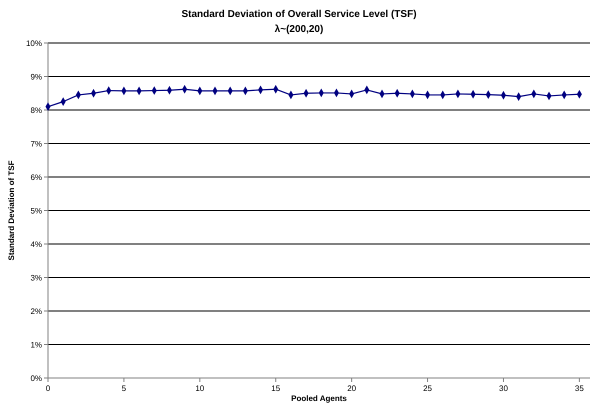 The image size is (598, 405). What do you see at coordinates (36, 345) in the screenshot?
I see `y-tick-label: 1%` at bounding box center [36, 345].